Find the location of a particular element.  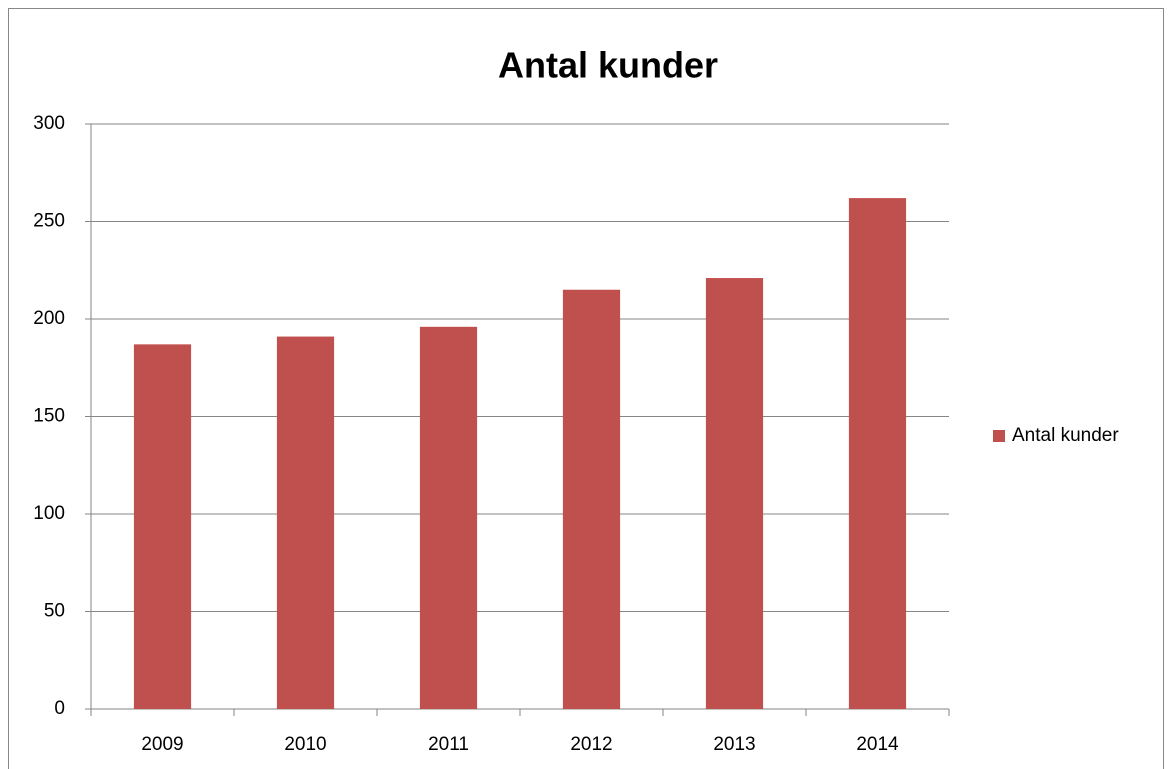

y-tick-label: 100 is located at coordinates (49, 513).